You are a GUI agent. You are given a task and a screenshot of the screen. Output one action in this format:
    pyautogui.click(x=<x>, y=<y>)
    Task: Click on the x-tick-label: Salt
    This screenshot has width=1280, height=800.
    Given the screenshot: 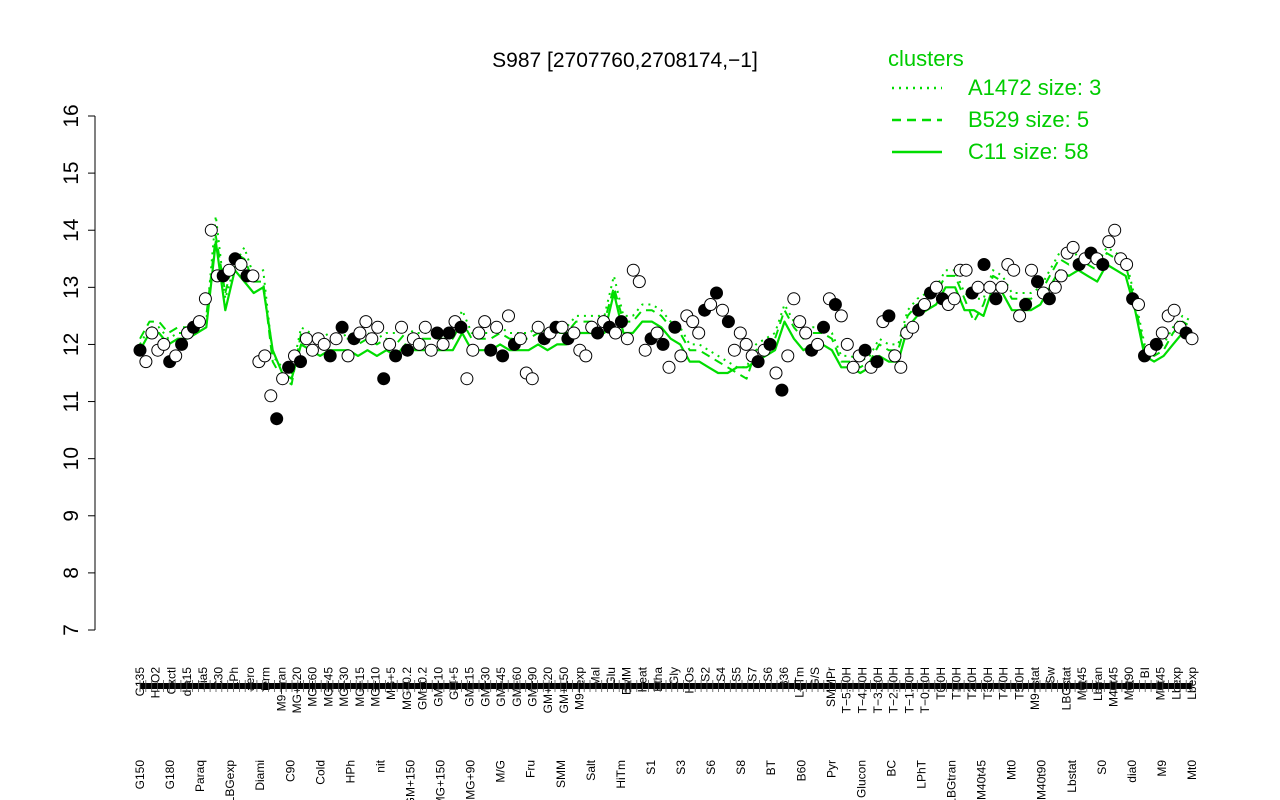 What is the action you would take?
    pyautogui.click(x=591, y=769)
    